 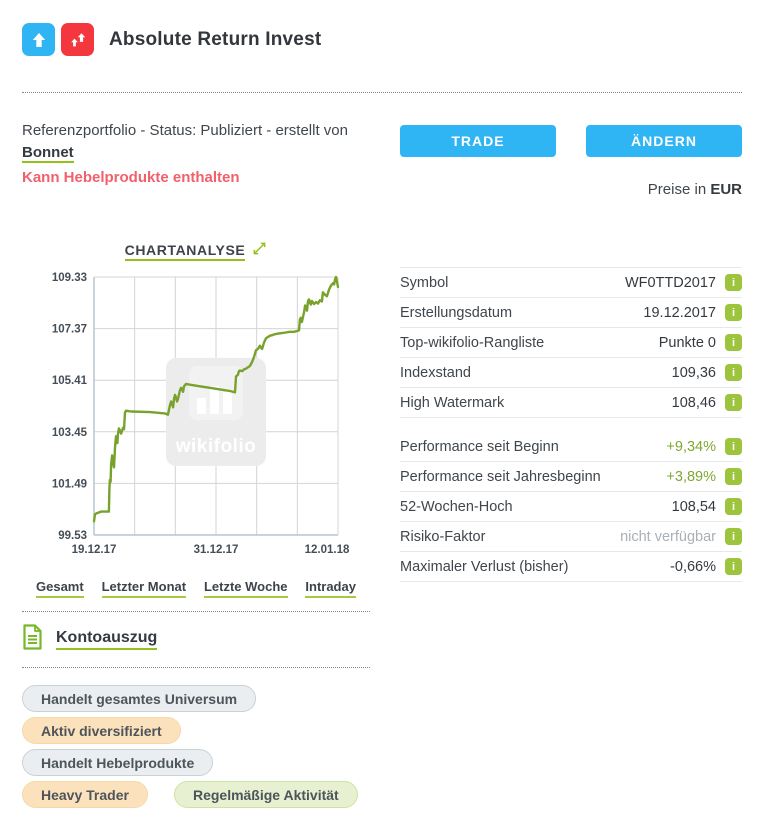 I want to click on long-strategy-icon, so click(x=38, y=39).